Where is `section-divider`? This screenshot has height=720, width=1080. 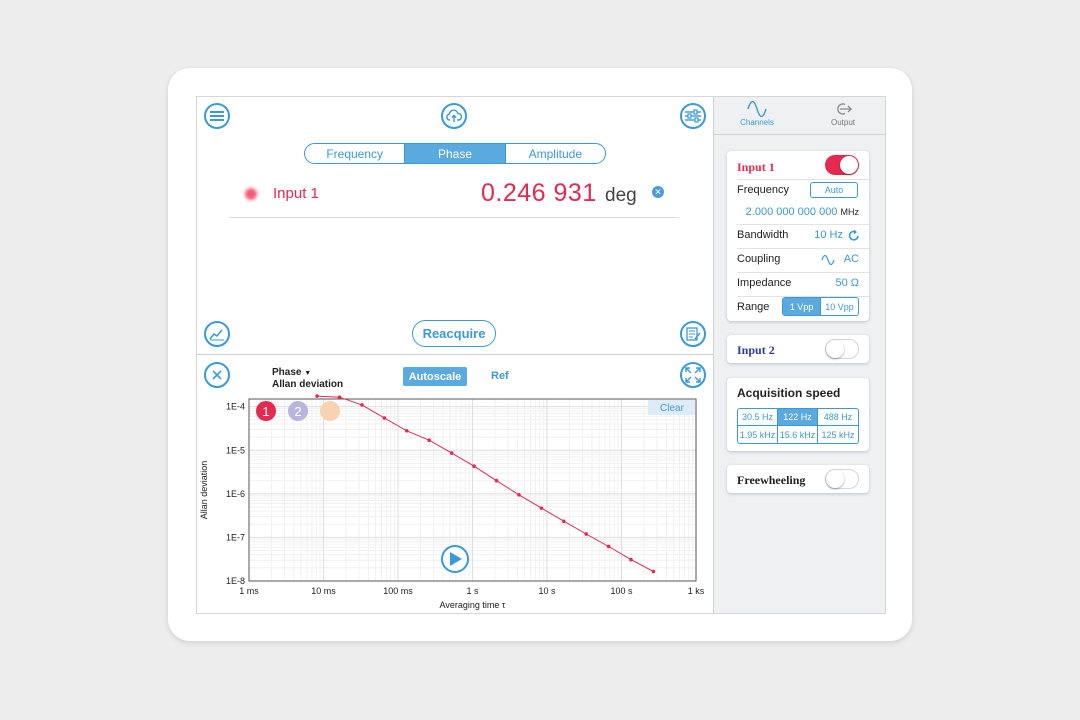 section-divider is located at coordinates (455, 354).